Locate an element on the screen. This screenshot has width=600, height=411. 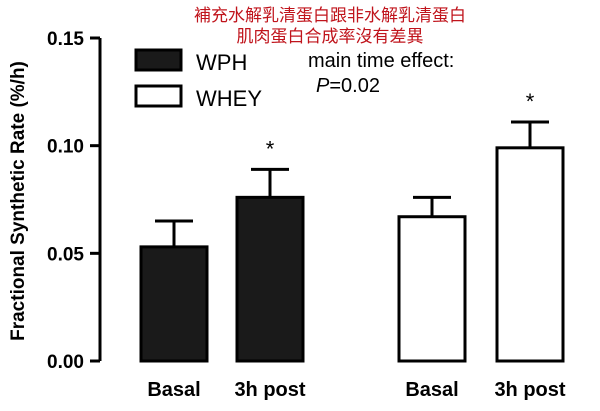
y-tick-label-1: 0.05 is located at coordinates (65, 254).